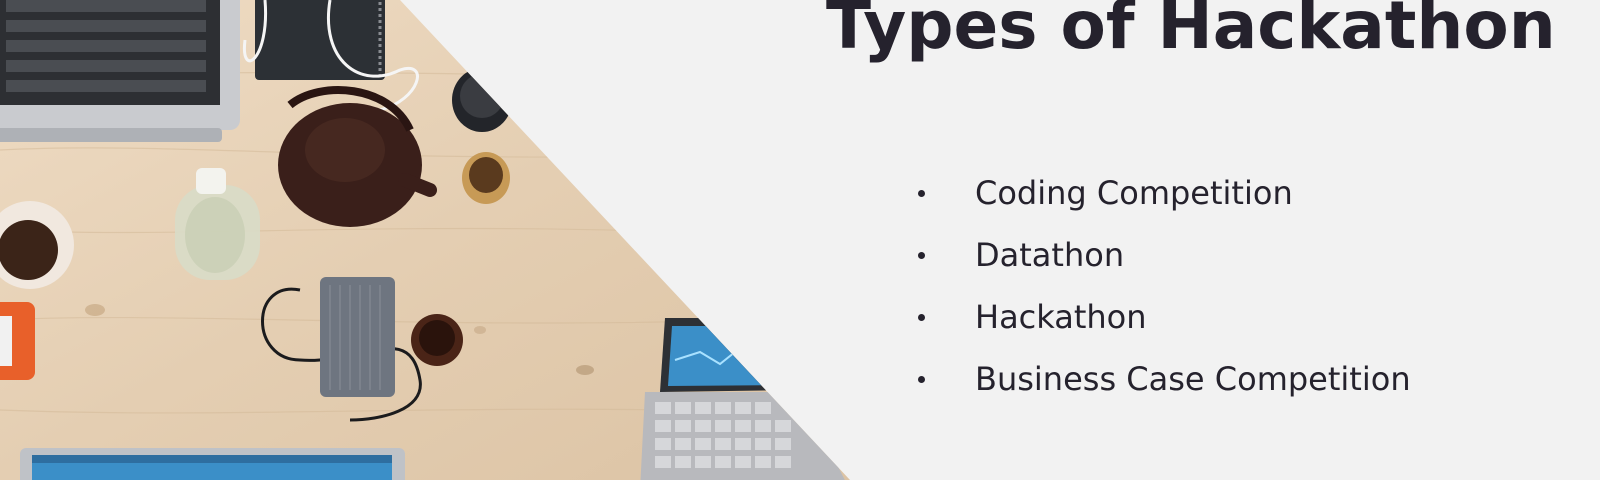  Describe the element at coordinates (120, 71) in the screenshot. I see `laptop-top-left` at that location.